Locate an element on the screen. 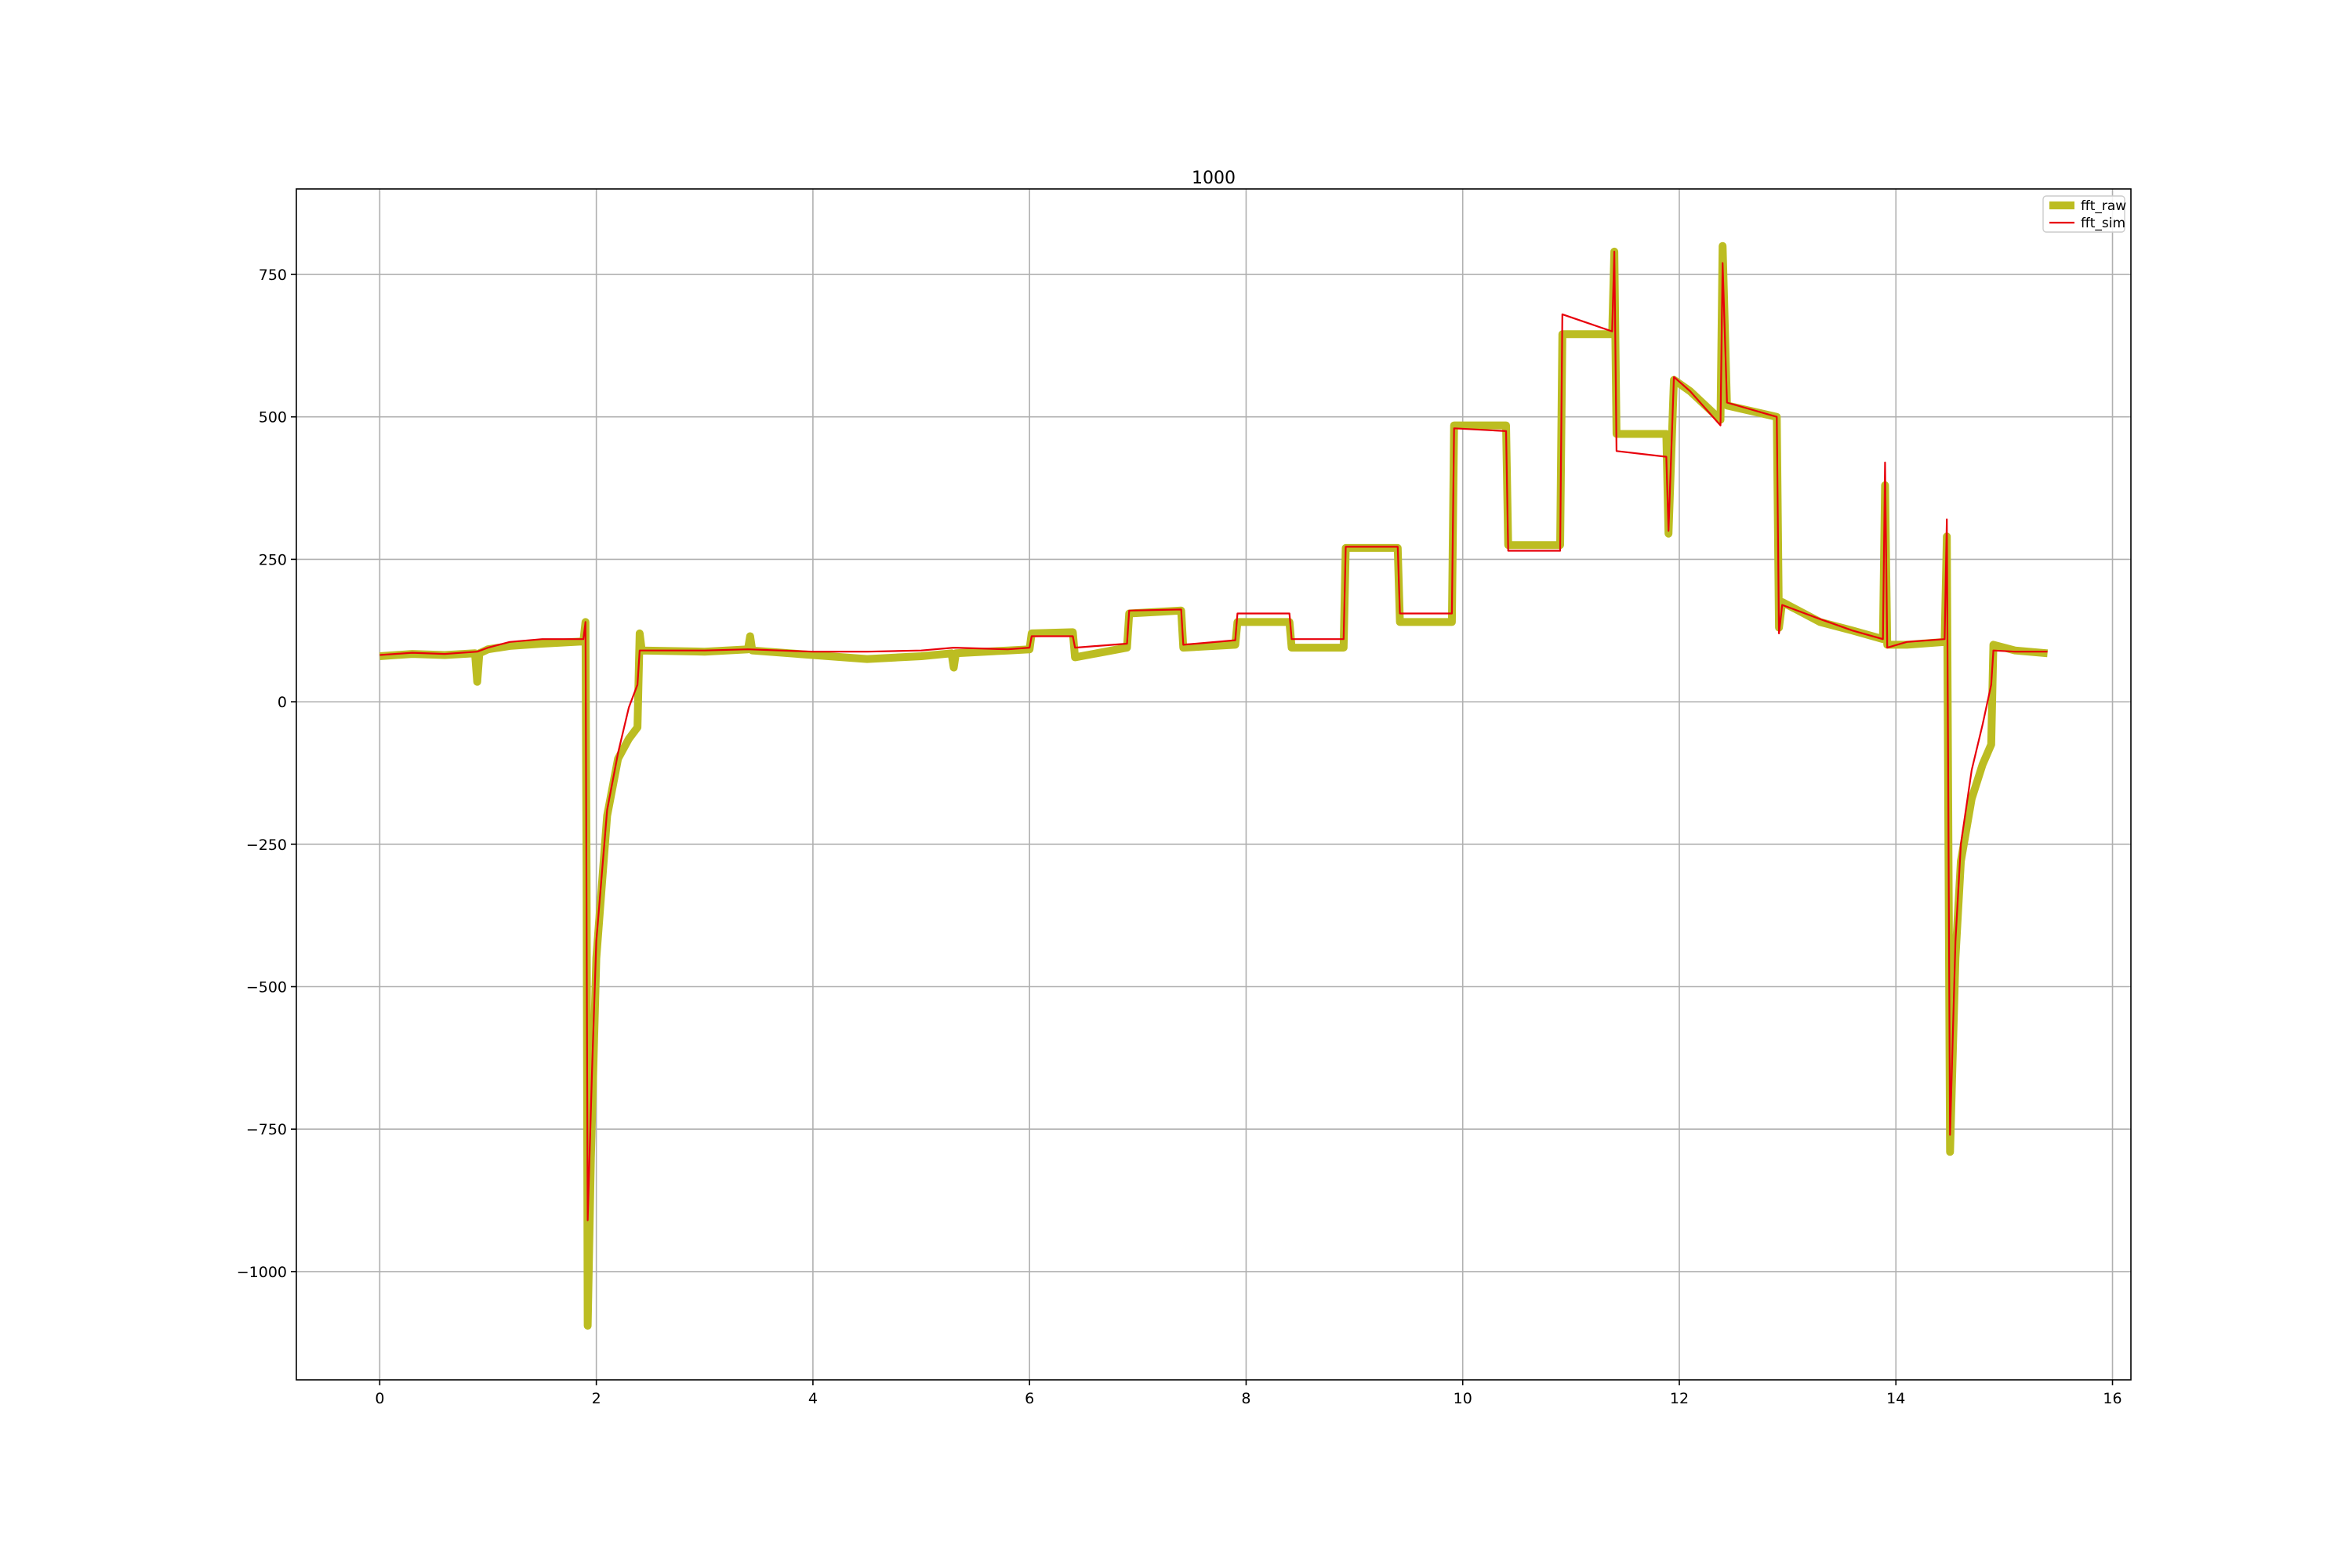  x-tick-label: 12 is located at coordinates (1680, 1398).